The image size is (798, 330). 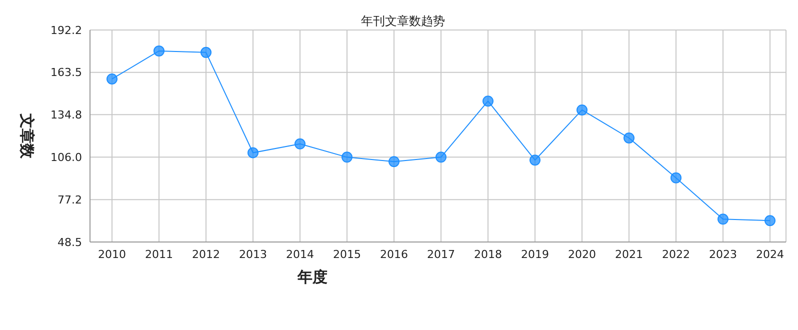 What do you see at coordinates (66, 73) in the screenshot?
I see `y-tick-label: 163.5` at bounding box center [66, 73].